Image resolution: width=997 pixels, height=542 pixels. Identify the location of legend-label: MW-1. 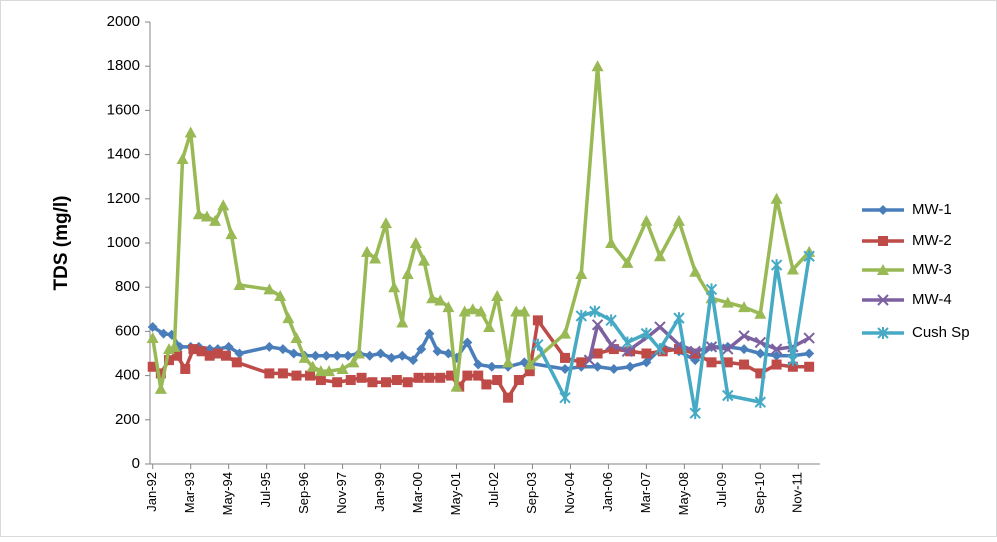
(932, 209).